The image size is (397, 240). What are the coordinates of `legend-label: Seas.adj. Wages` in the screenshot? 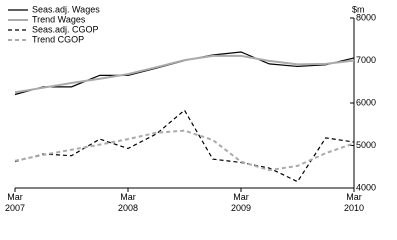 It's located at (66, 9).